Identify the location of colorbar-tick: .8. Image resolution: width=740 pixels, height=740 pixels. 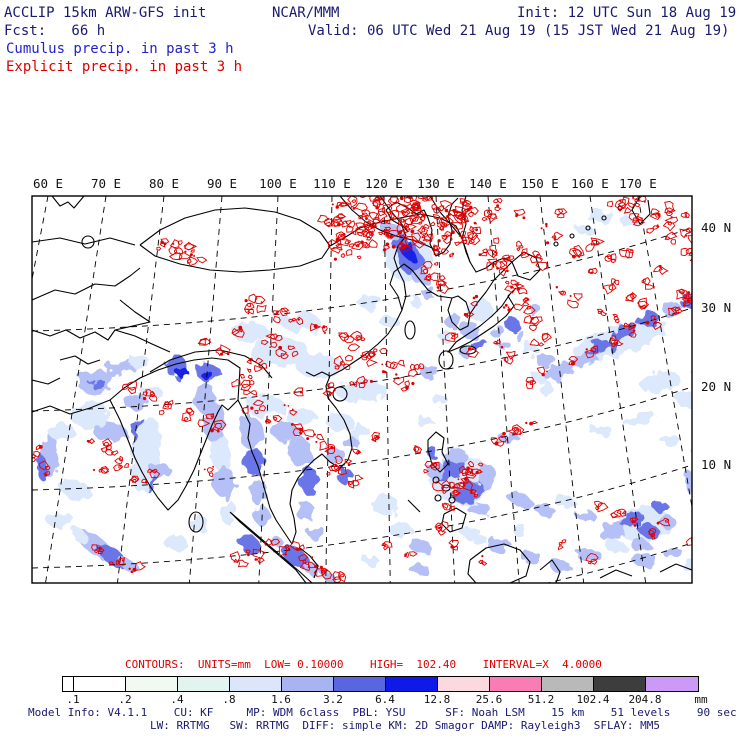
(229, 699).